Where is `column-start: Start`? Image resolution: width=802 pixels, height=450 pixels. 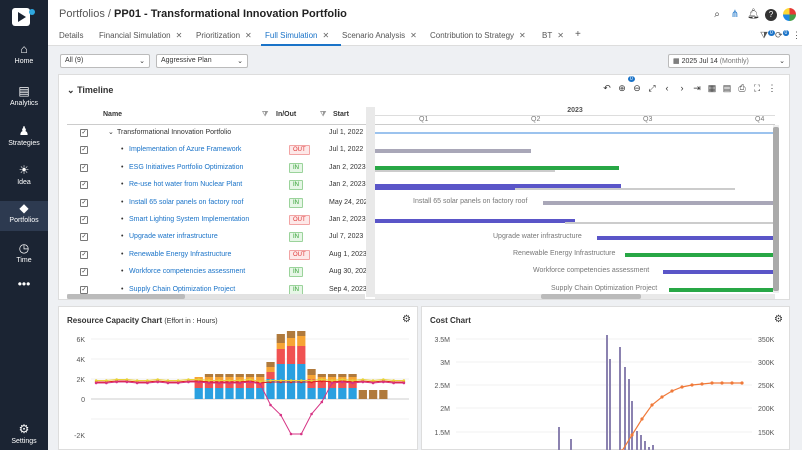
column-start: Start is located at coordinates (341, 114).